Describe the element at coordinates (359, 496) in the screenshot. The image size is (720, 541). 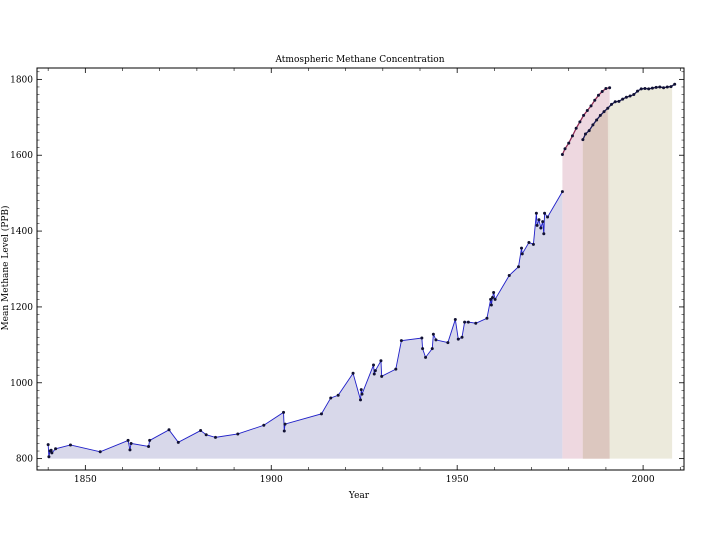
I see `x-axis-title: Year` at that location.